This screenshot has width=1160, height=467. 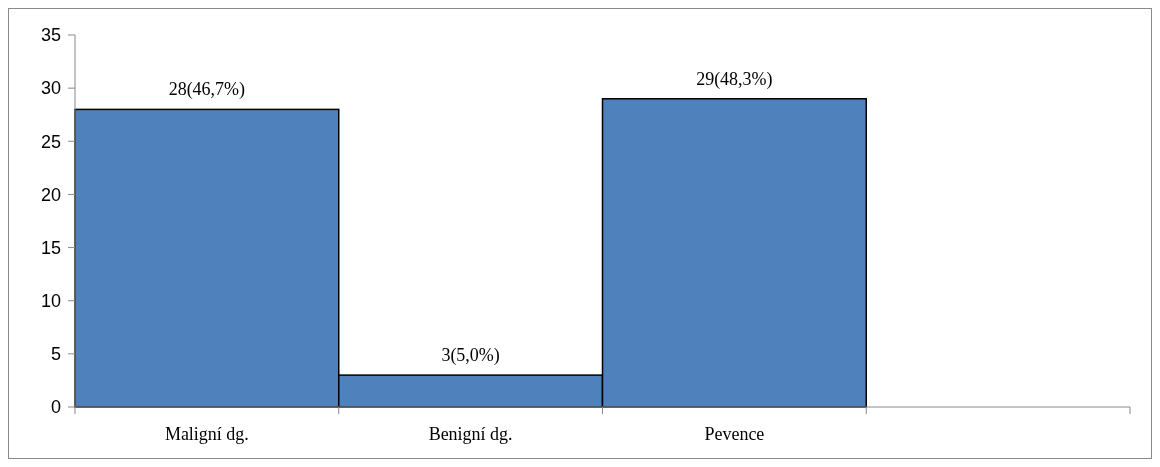 I want to click on data-label: 3(5,0%), so click(x=470, y=356).